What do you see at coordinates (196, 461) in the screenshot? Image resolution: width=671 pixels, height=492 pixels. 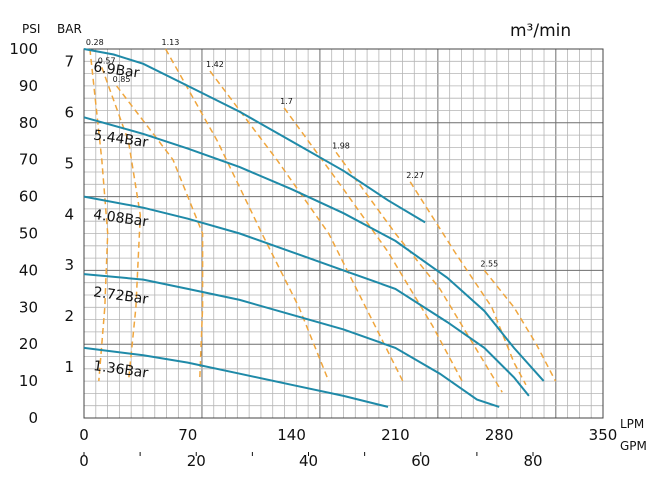 I see `x-gpm-tick-label: 20` at bounding box center [196, 461].